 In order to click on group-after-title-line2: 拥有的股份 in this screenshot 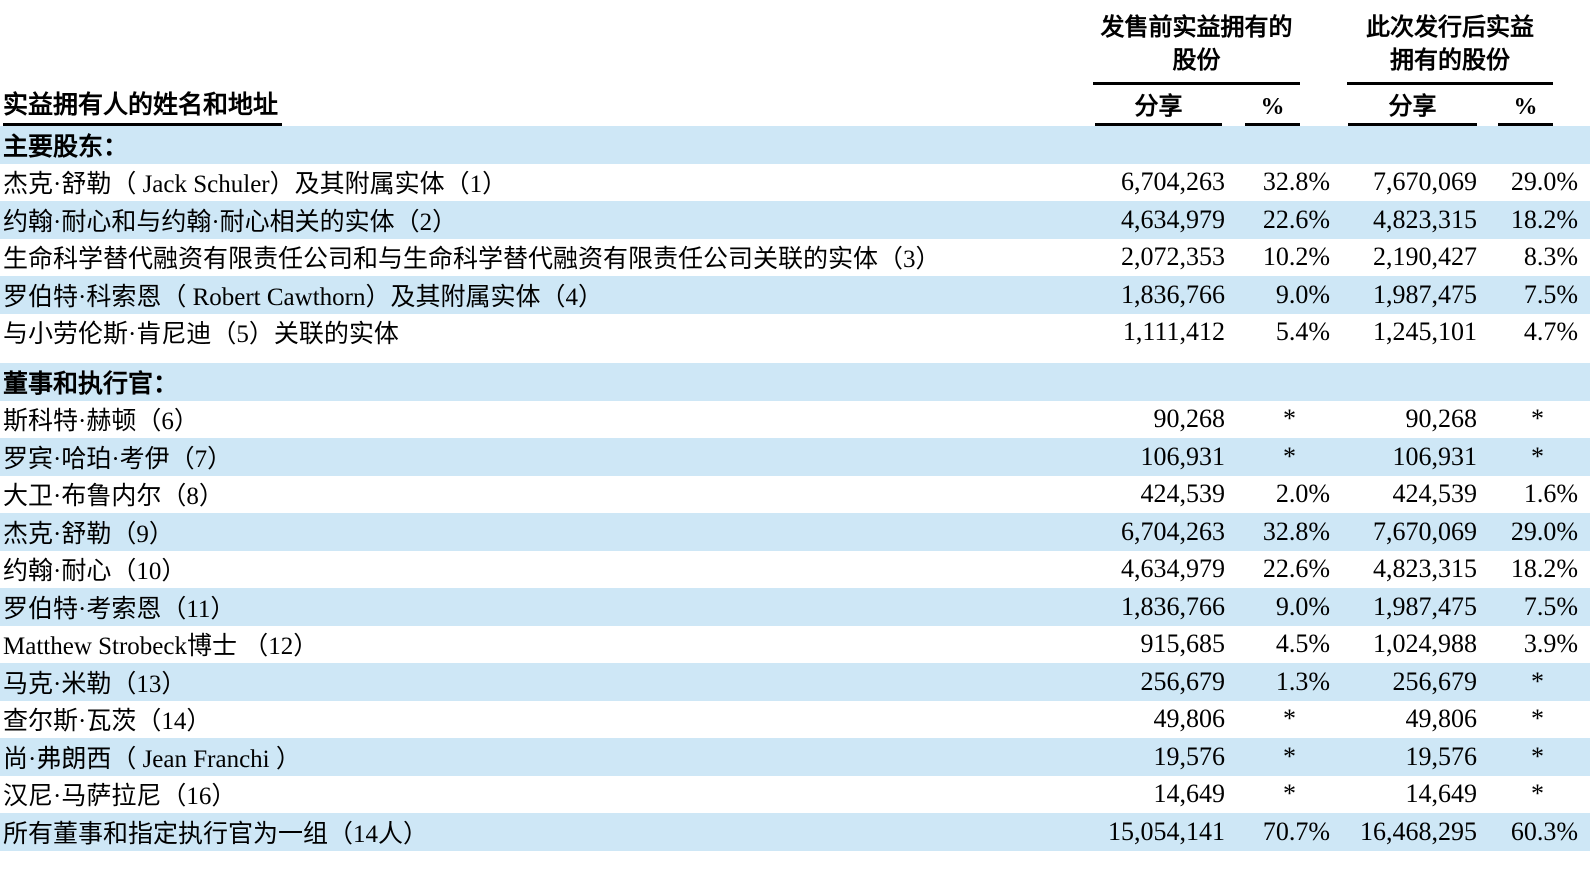, I will do `click(1450, 61)`.